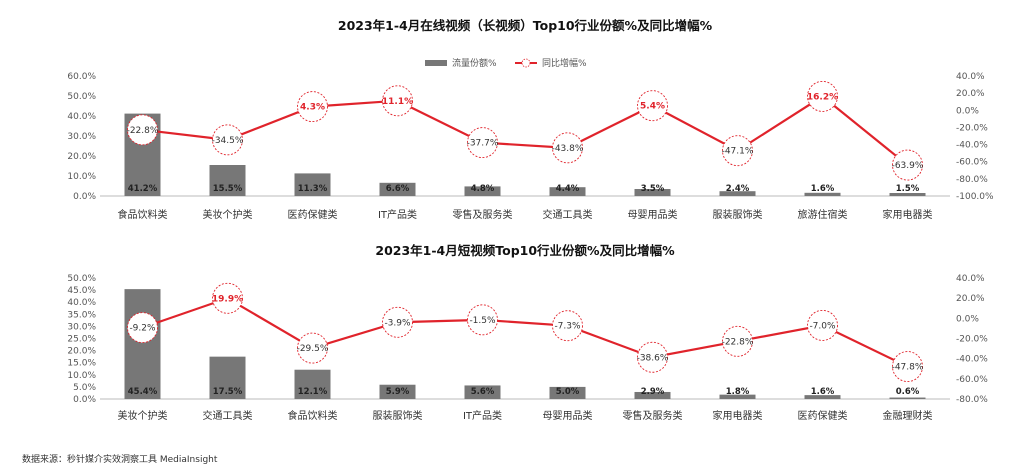 This screenshot has width=1024, height=469. I want to click on bar-value-label: 45.4%, so click(143, 392).